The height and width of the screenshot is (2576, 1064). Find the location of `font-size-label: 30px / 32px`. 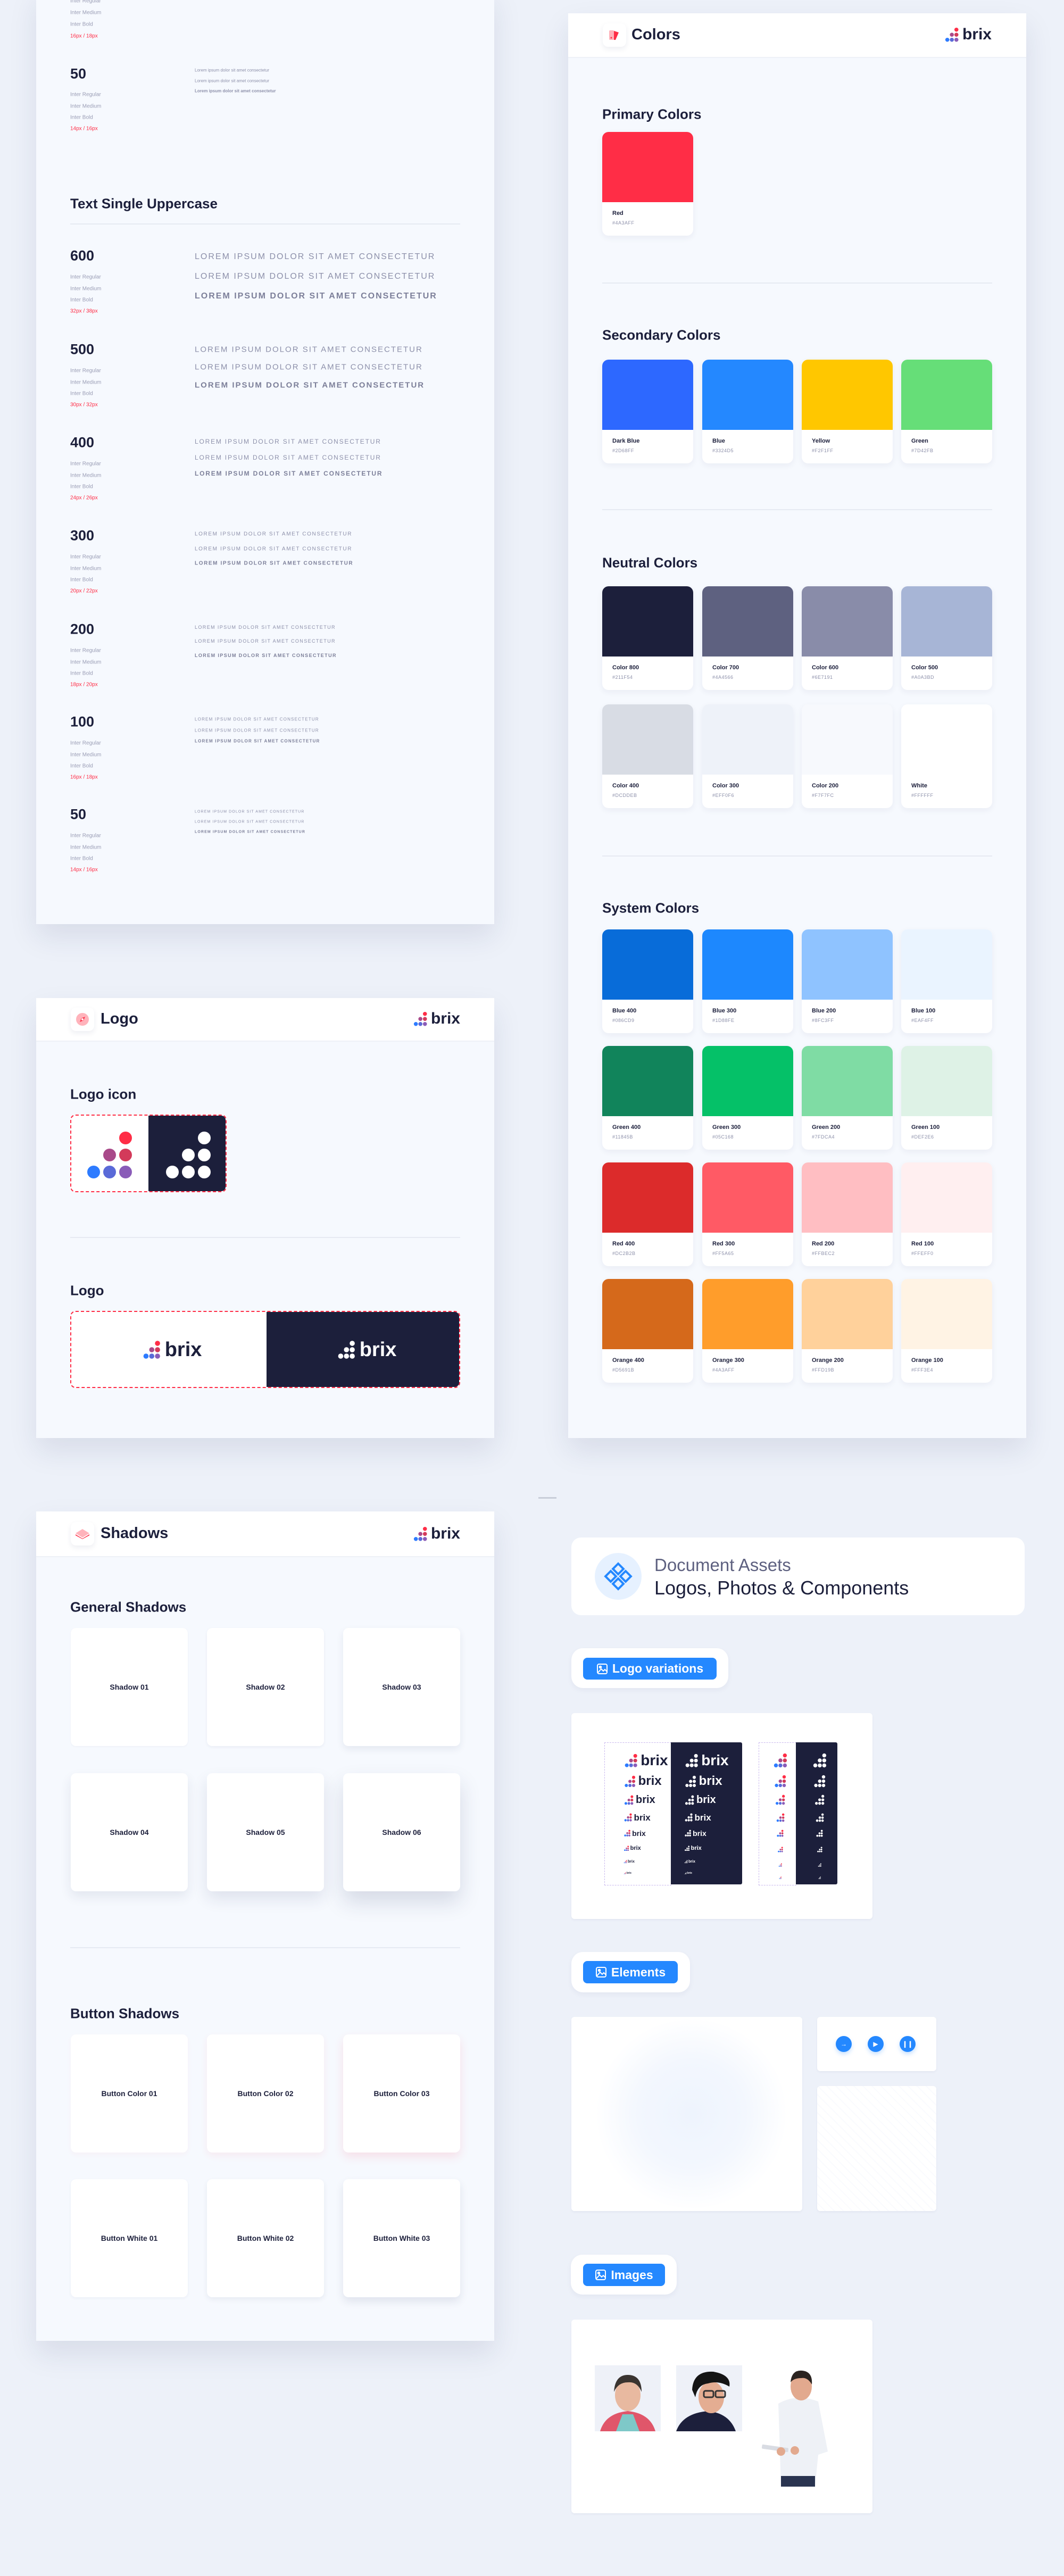

font-size-label: 30px / 32px is located at coordinates (84, 405).